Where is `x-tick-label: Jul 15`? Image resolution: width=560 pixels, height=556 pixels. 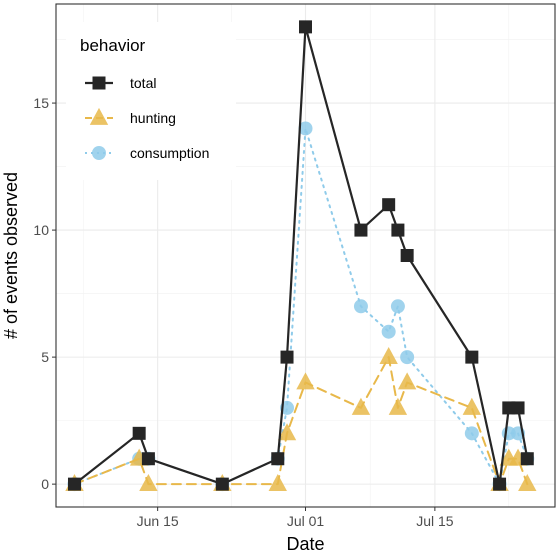 x-tick-label: Jul 15 is located at coordinates (435, 521).